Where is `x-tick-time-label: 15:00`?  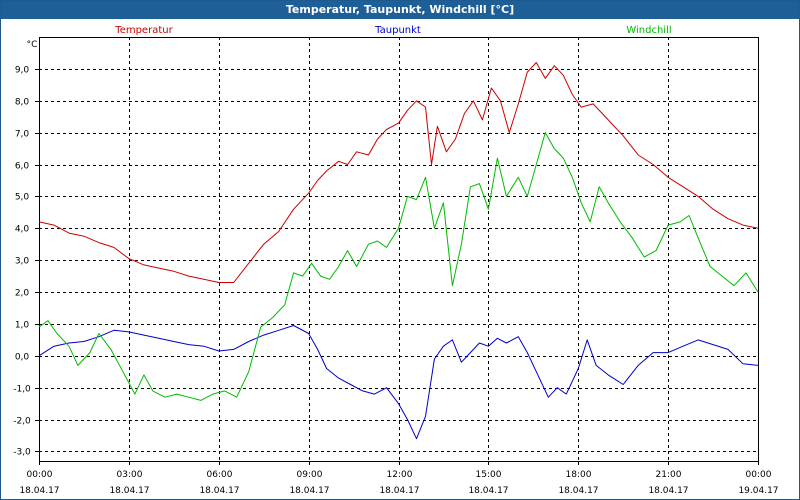 x-tick-time-label: 15:00 is located at coordinates (489, 475).